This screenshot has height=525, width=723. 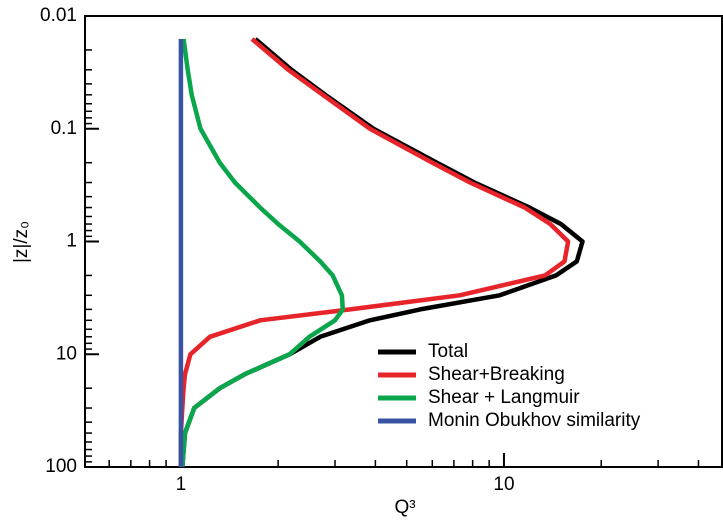 I want to click on legend-label: Shear + Langmuir, so click(x=504, y=397).